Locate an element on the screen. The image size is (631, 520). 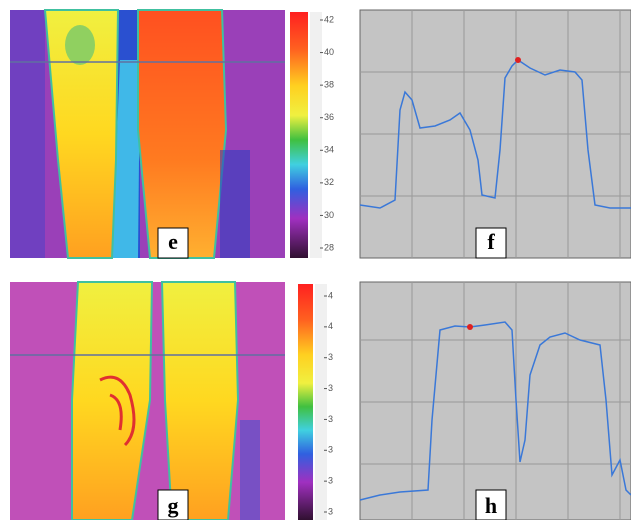
colorbar-label: 36 is located at coordinates (329, 117).